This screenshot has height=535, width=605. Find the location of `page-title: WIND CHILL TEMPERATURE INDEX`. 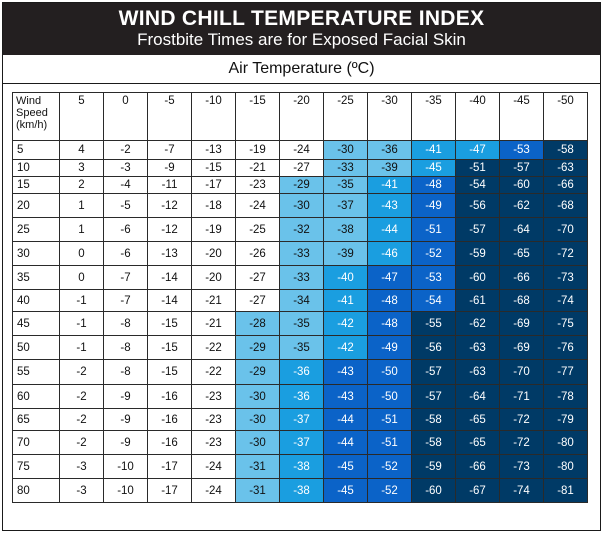

page-title: WIND CHILL TEMPERATURE INDEX is located at coordinates (301, 18).